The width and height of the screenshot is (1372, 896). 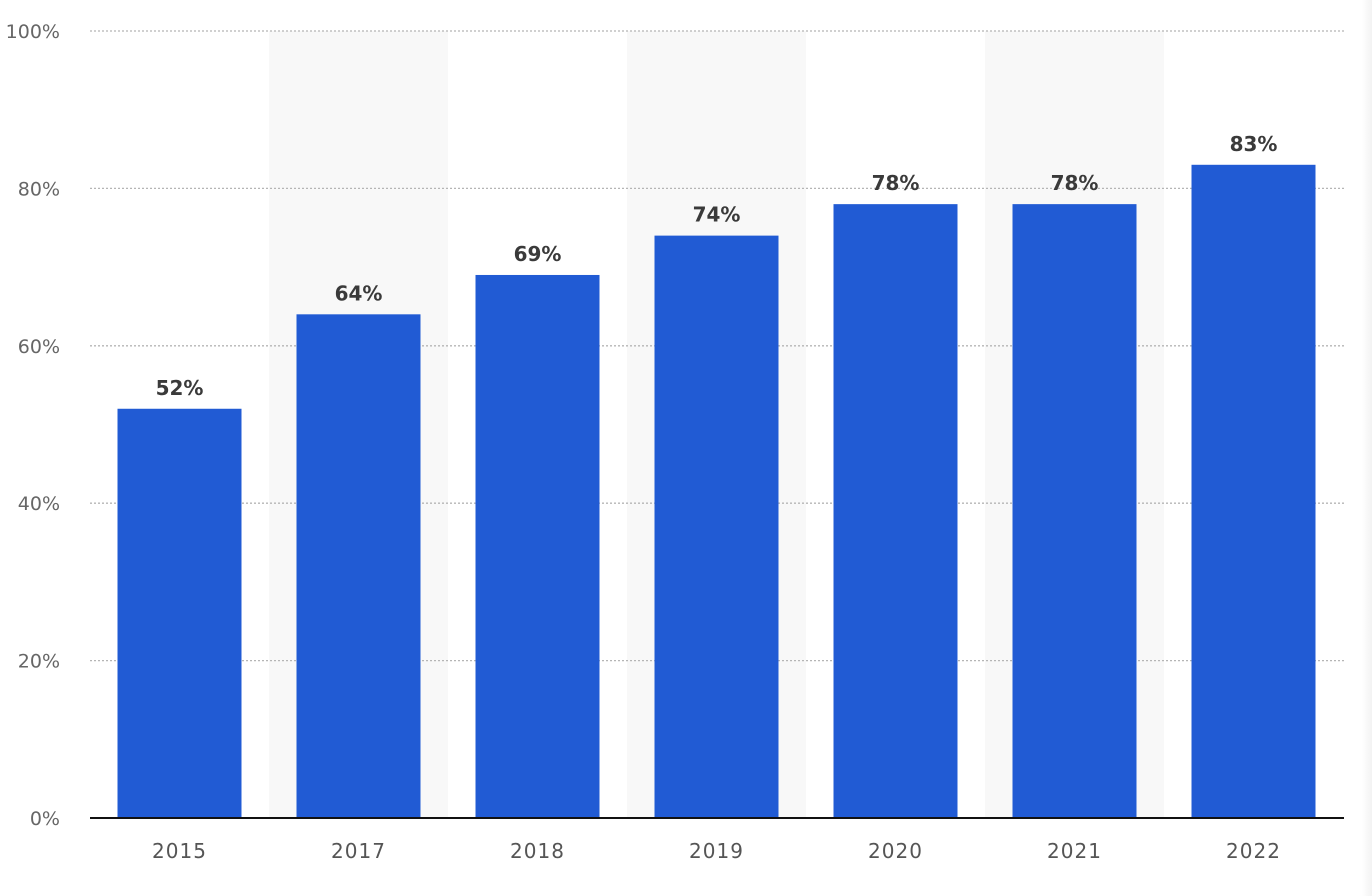 What do you see at coordinates (180, 388) in the screenshot?
I see `data-label-2015: 52%` at bounding box center [180, 388].